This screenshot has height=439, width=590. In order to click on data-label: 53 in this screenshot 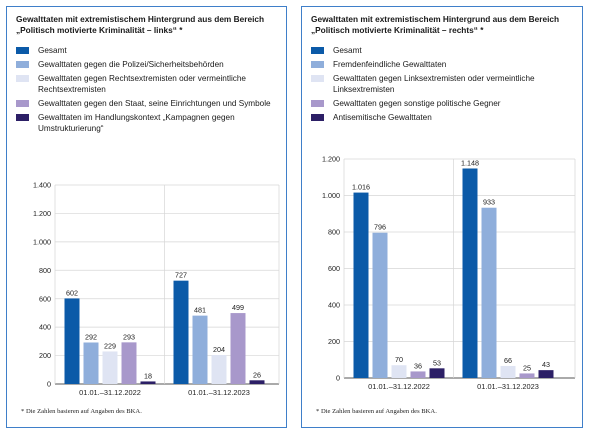, I will do `click(437, 362)`.